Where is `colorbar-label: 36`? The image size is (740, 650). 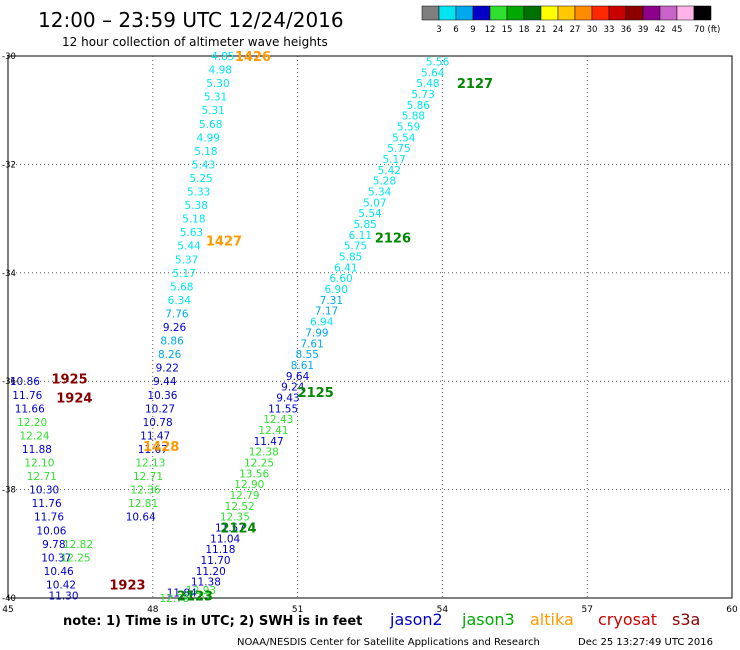
colorbar-label: 36 is located at coordinates (626, 30).